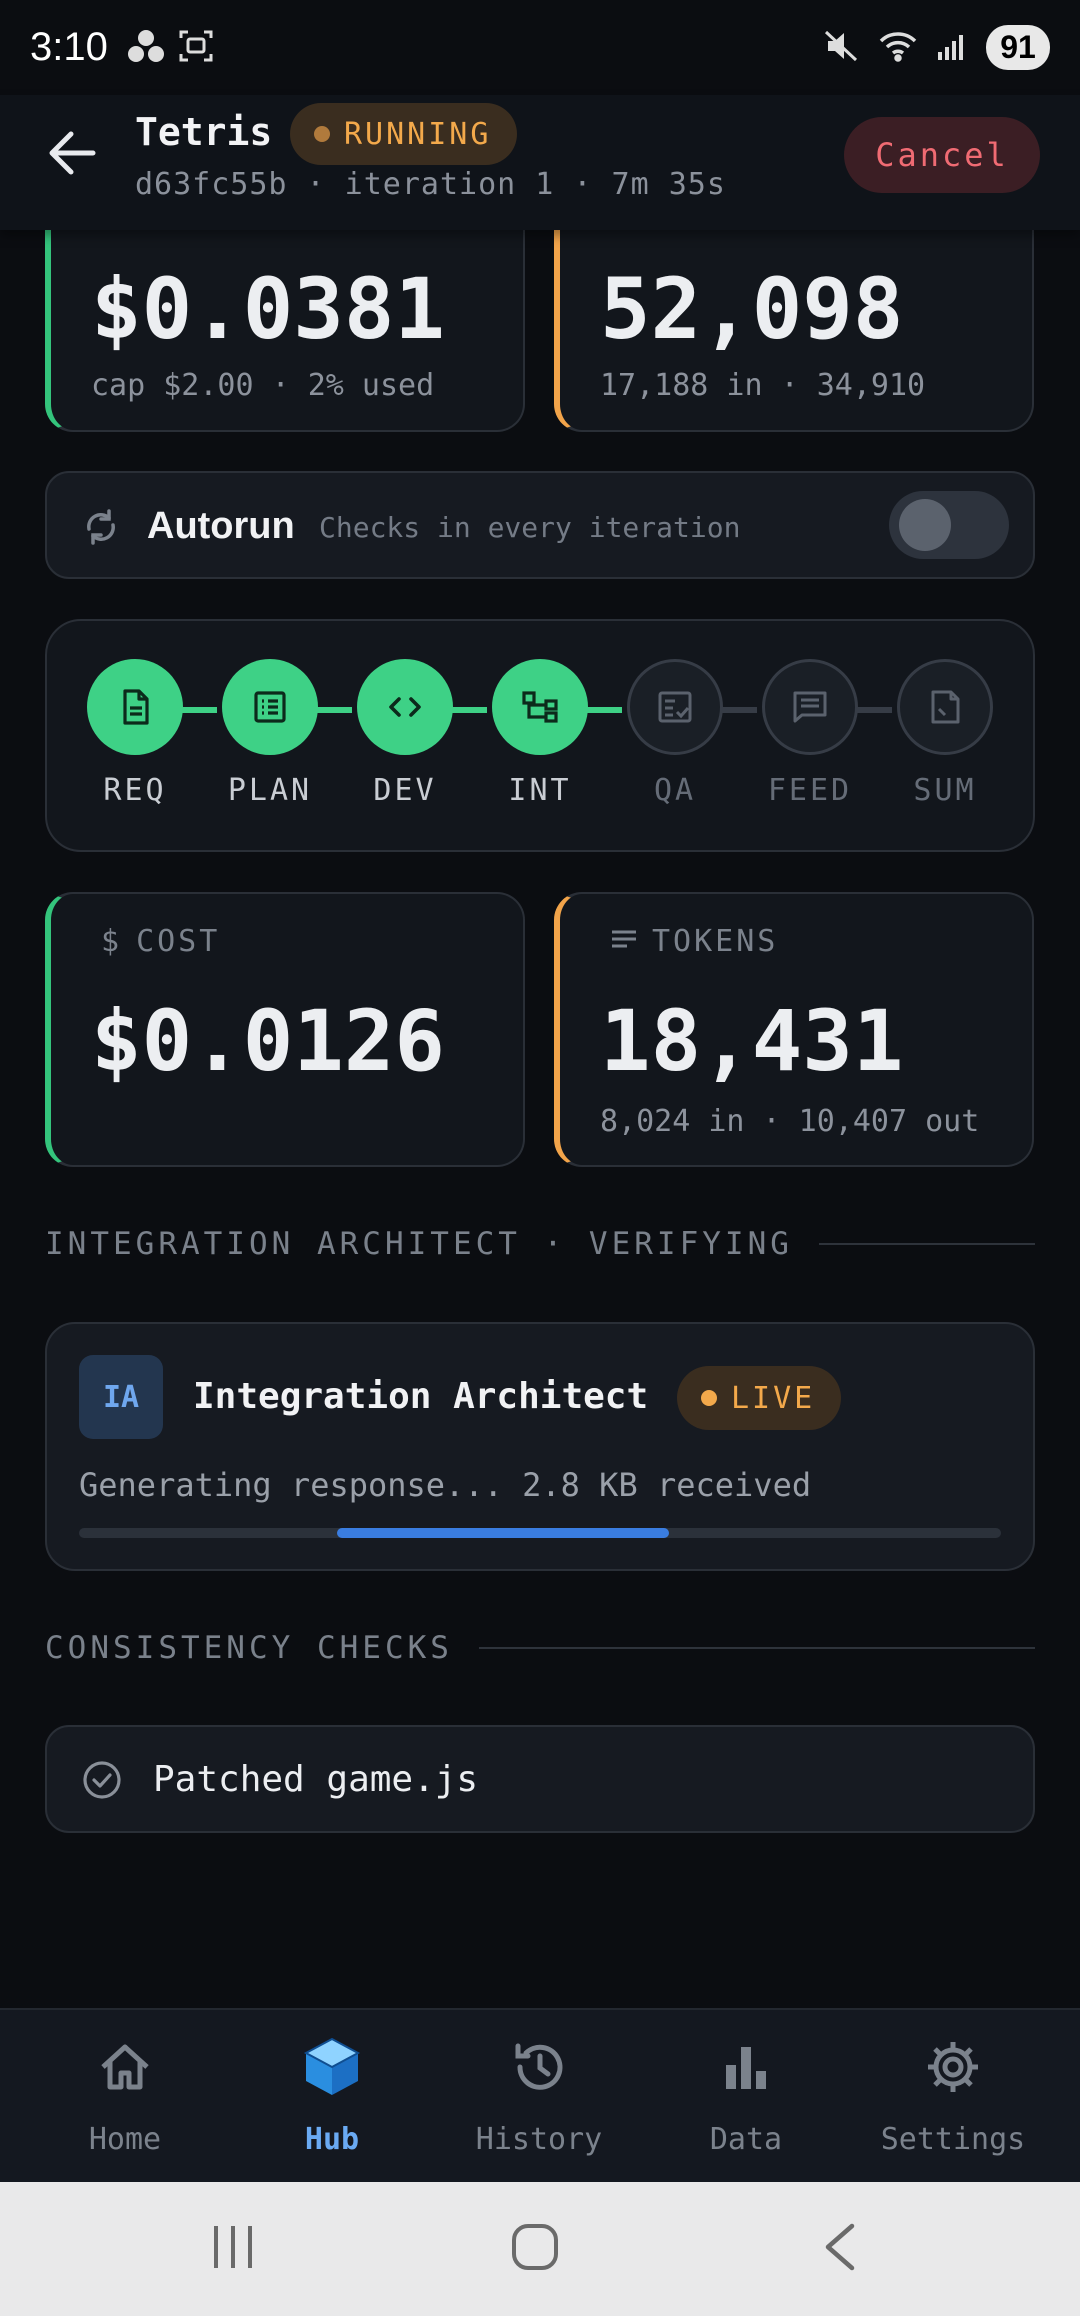 The width and height of the screenshot is (1080, 2316). I want to click on gear-icon, so click(953, 2067).